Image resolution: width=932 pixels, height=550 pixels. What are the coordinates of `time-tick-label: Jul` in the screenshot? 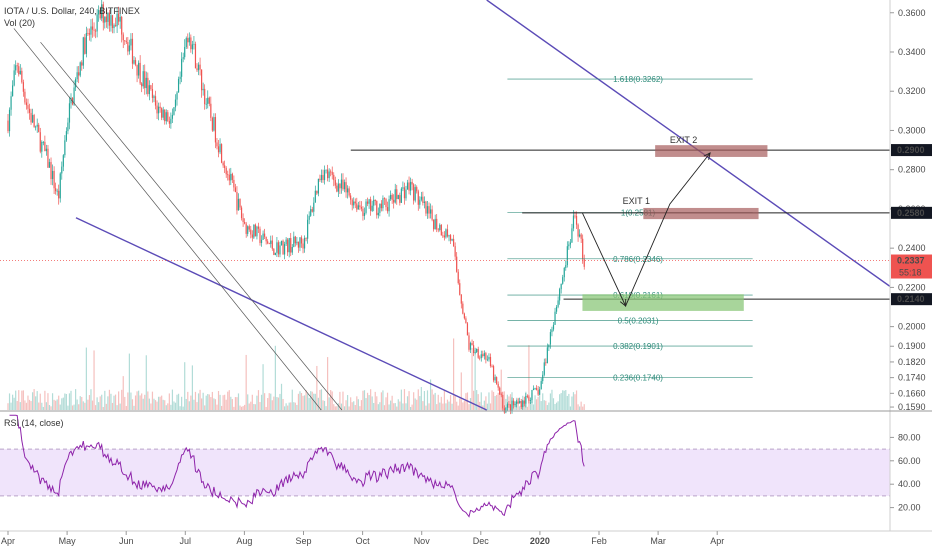 It's located at (186, 541).